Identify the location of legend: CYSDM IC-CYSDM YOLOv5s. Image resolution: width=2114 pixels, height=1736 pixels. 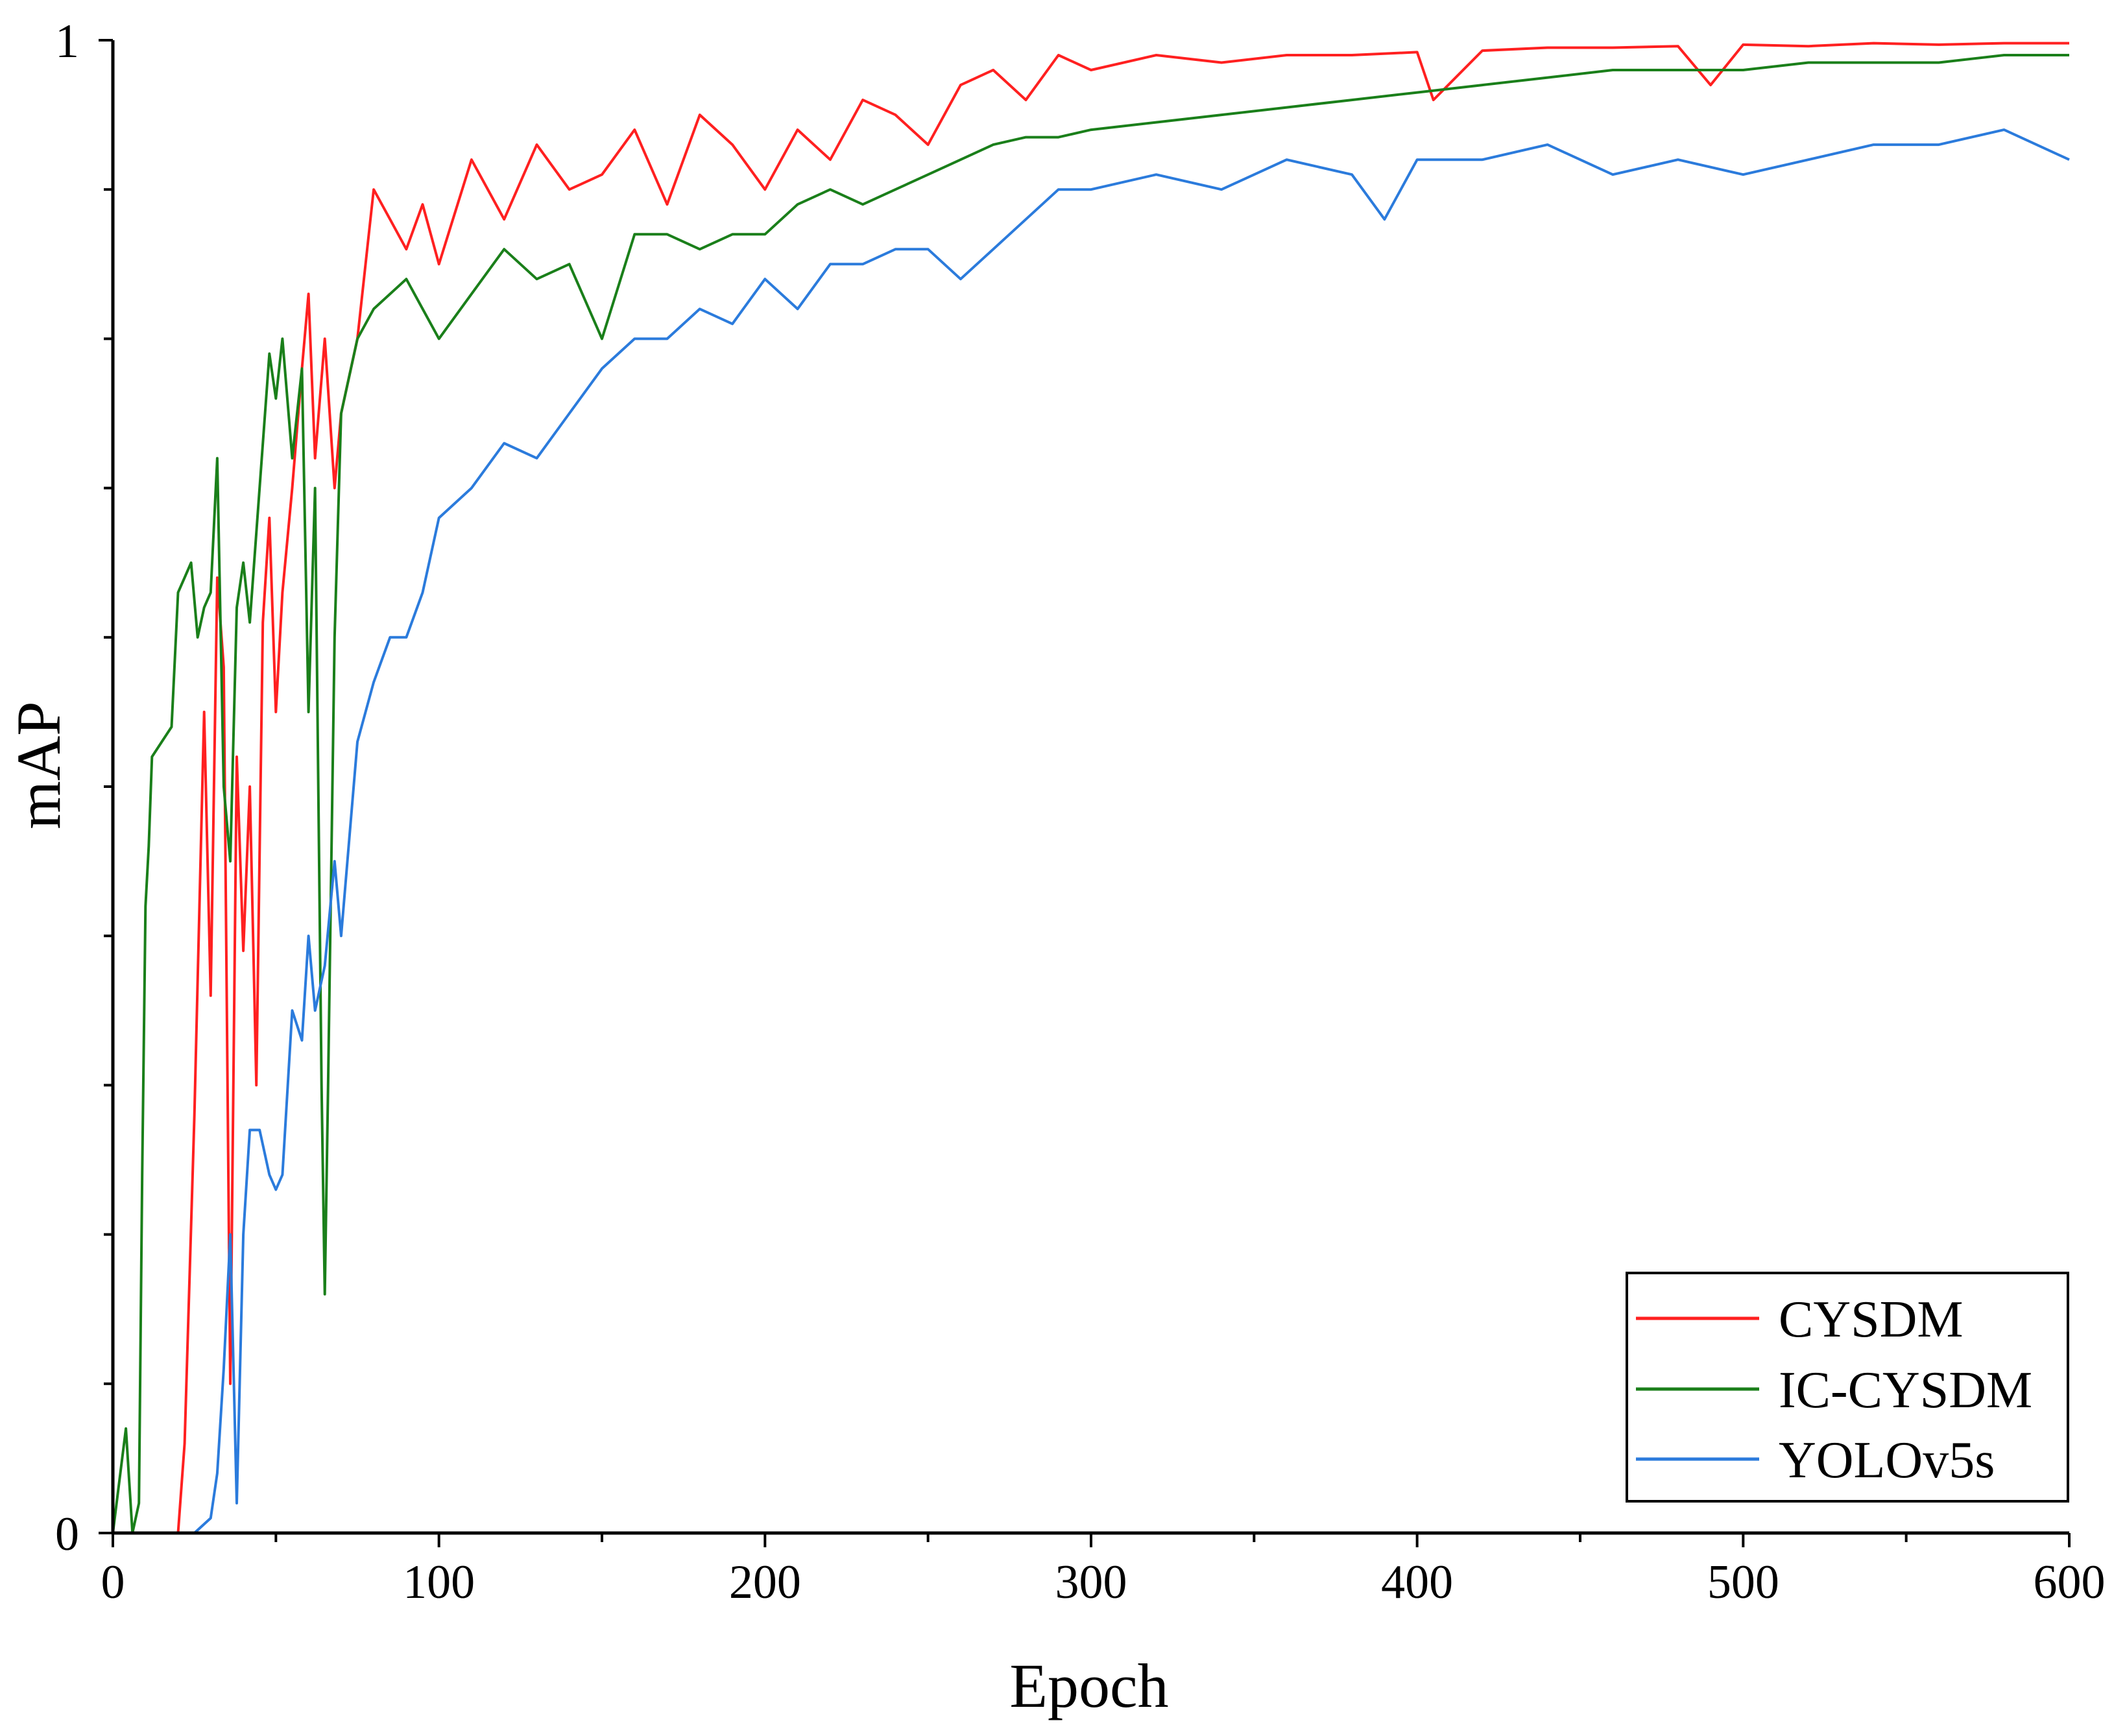
(1847, 1387).